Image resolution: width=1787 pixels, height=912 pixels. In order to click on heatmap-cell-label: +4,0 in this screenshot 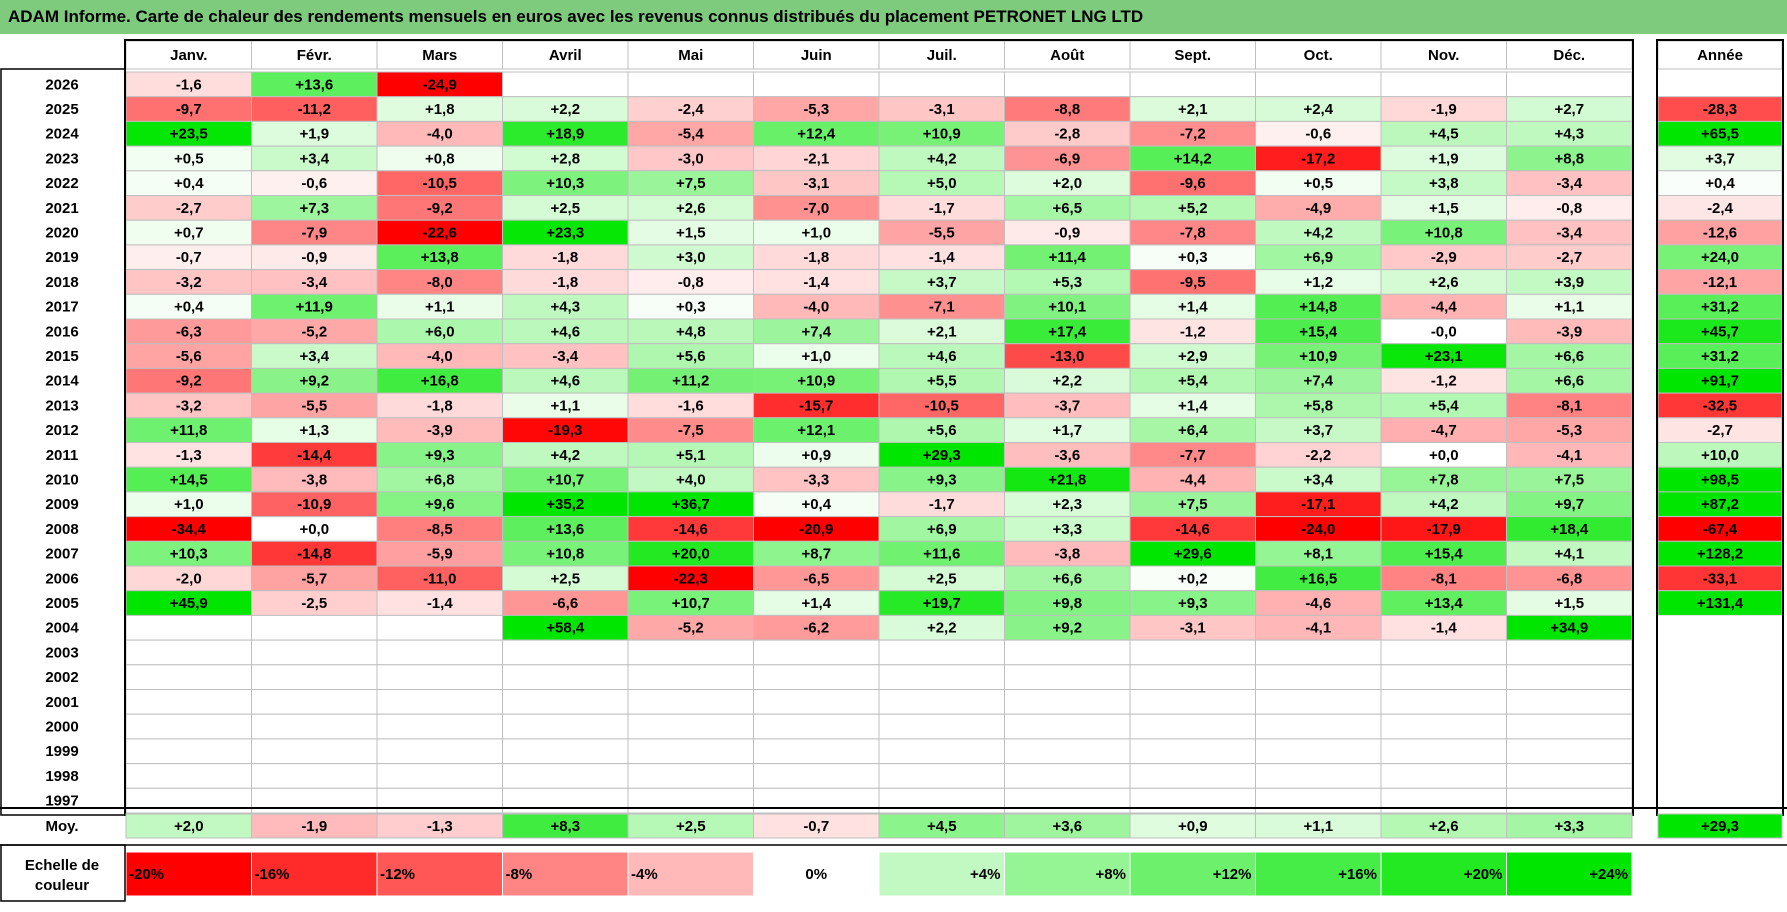, I will do `click(691, 480)`.